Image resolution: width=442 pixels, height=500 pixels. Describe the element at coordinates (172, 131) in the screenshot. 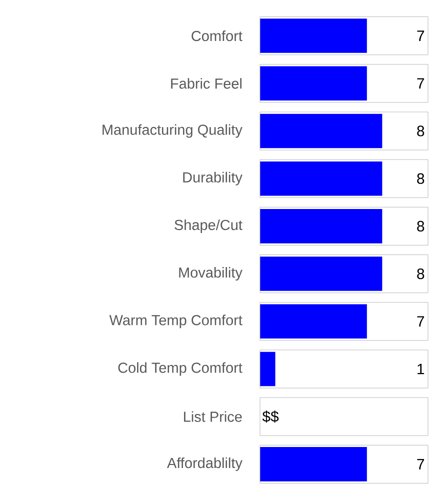

I see `y-tick-label: Manufacturing Quality` at that location.